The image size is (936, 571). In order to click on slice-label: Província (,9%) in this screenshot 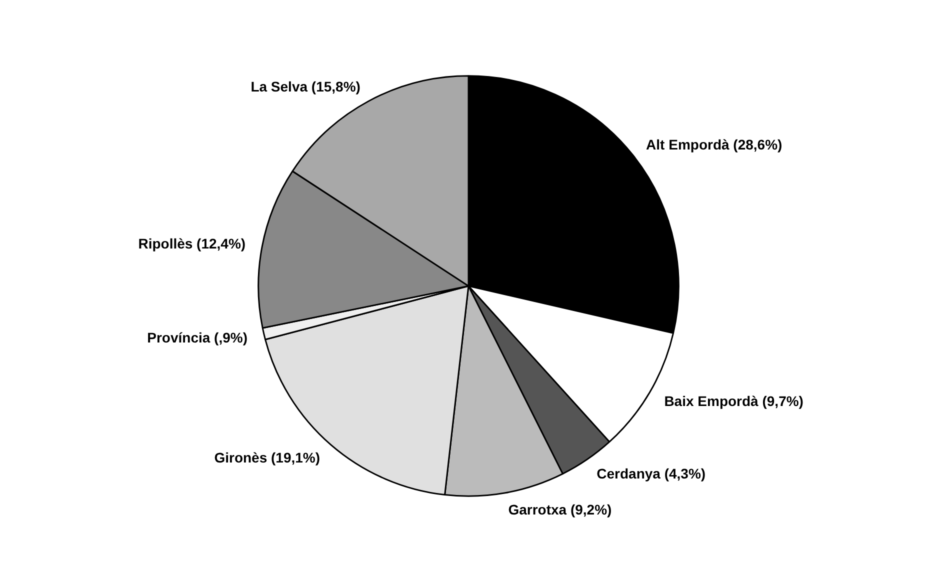, I will do `click(197, 338)`.